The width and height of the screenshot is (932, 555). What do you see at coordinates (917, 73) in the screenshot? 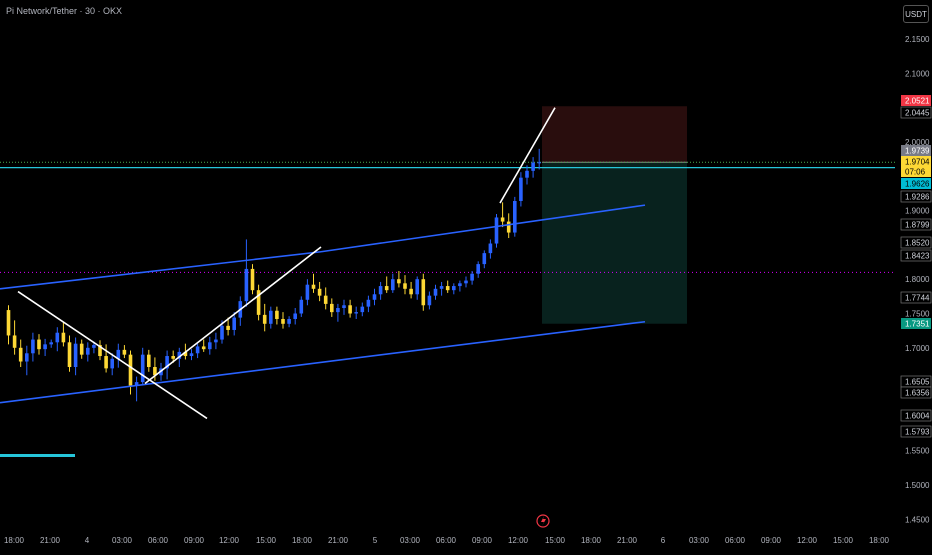
I see `y-tick-label: 2.1000` at bounding box center [917, 73].